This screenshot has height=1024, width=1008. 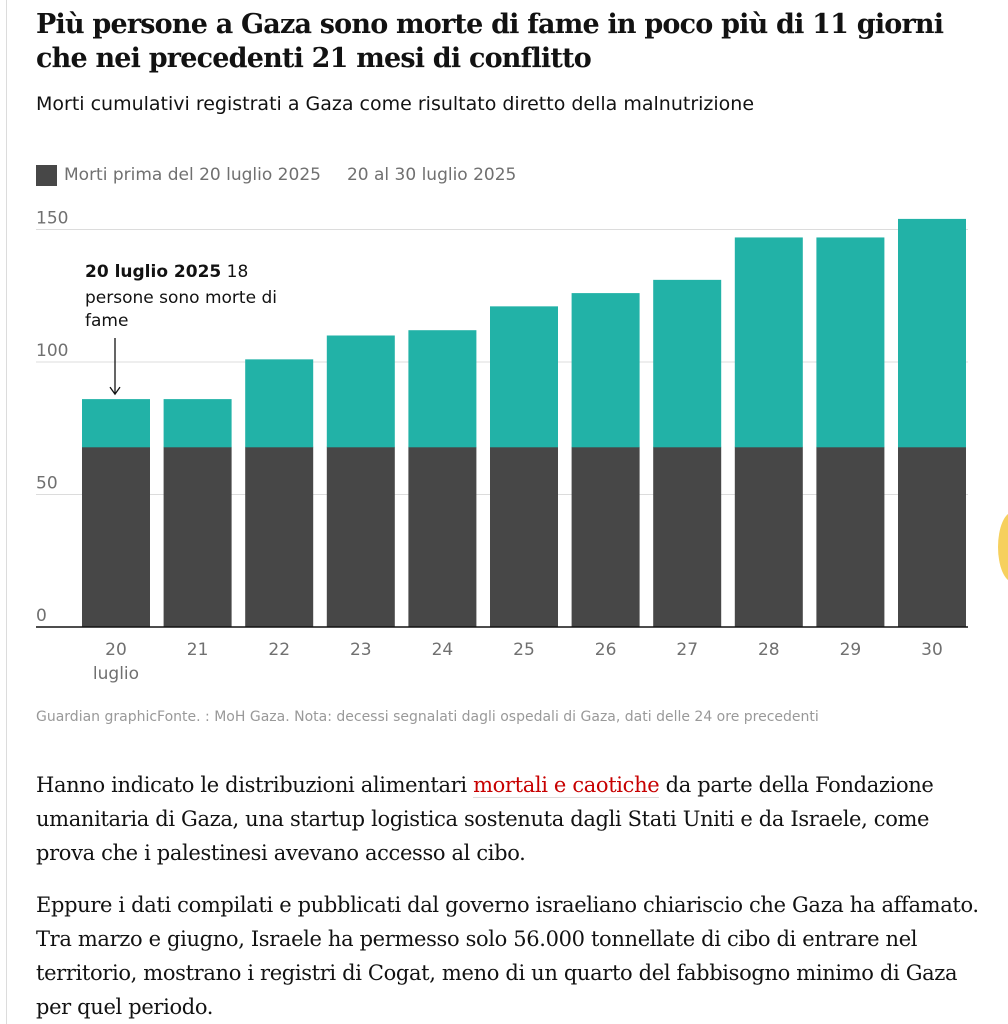 I want to click on x-tick-label-27: 27, so click(x=687, y=650).